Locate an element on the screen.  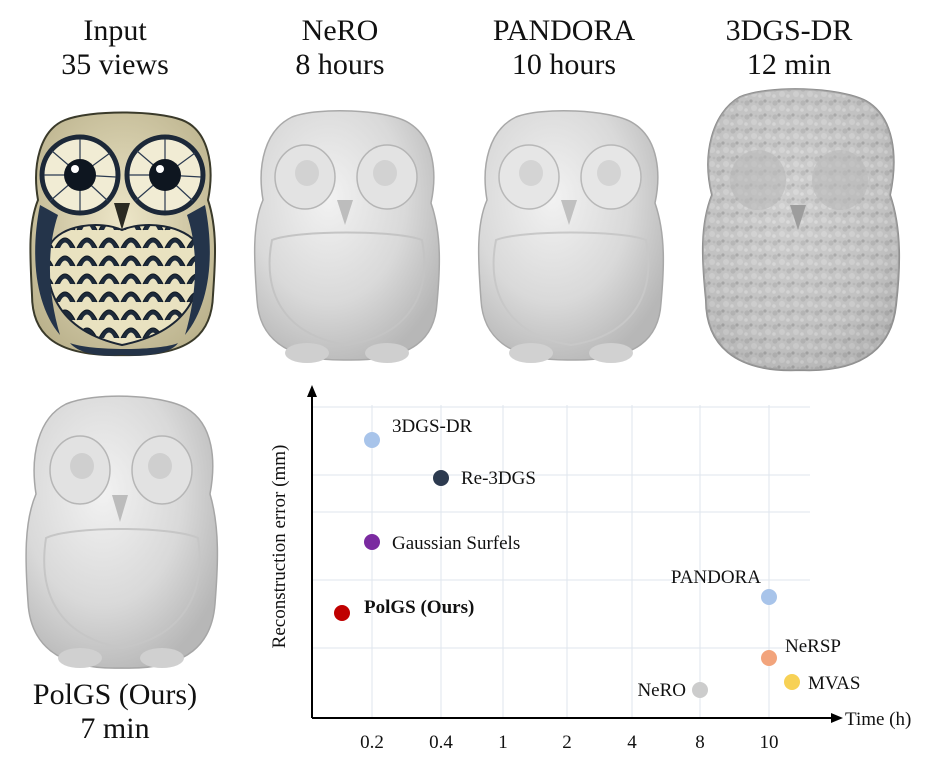
caption-nero-line1: NeRO is located at coordinates (340, 30).